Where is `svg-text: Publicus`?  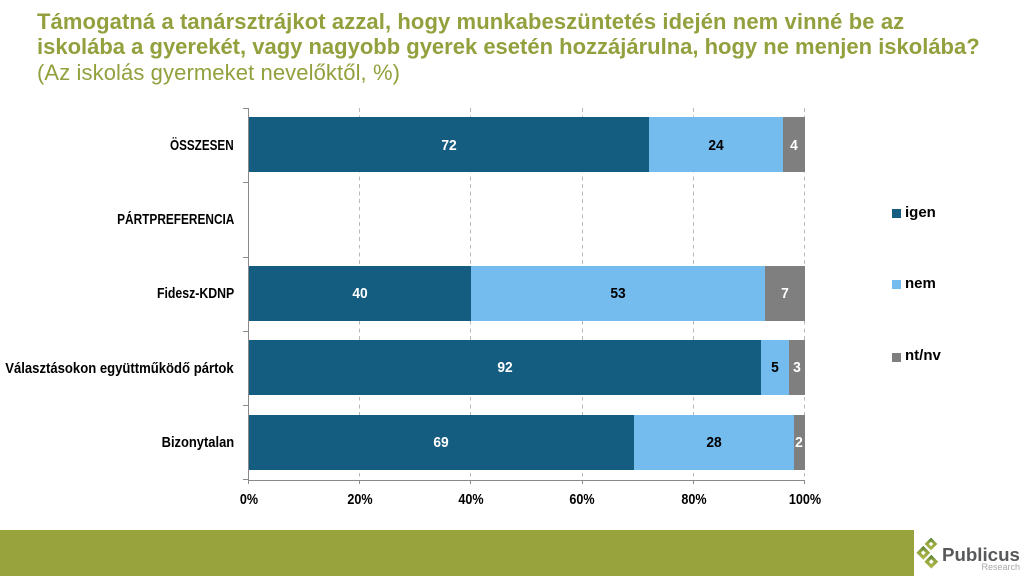
svg-text: Publicus is located at coordinates (981, 554).